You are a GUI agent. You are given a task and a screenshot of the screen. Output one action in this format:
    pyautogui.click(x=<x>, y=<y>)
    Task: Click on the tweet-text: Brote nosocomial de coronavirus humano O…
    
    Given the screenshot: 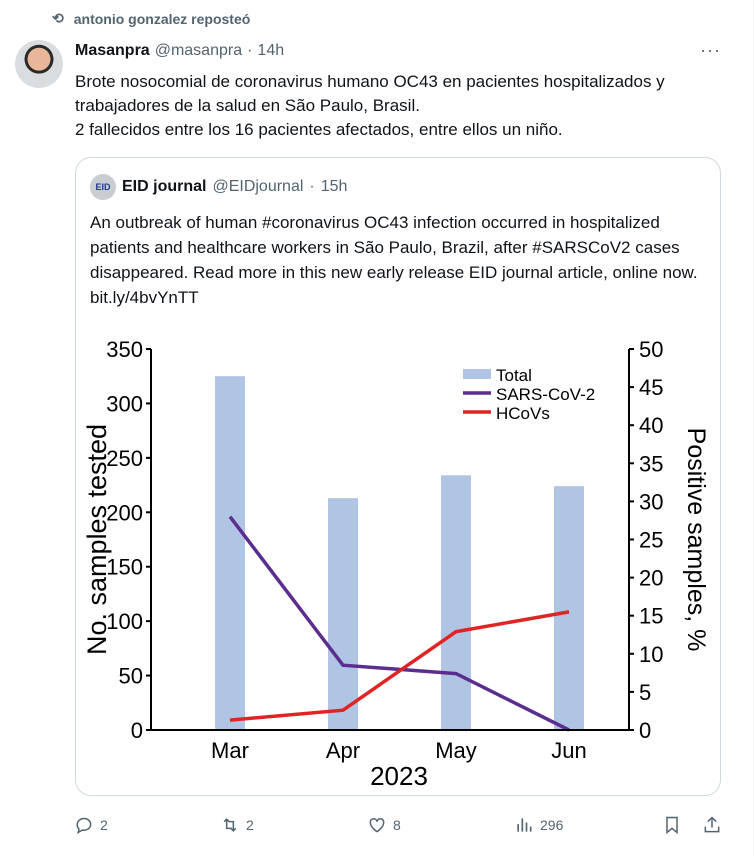 What is the action you would take?
    pyautogui.click(x=405, y=106)
    